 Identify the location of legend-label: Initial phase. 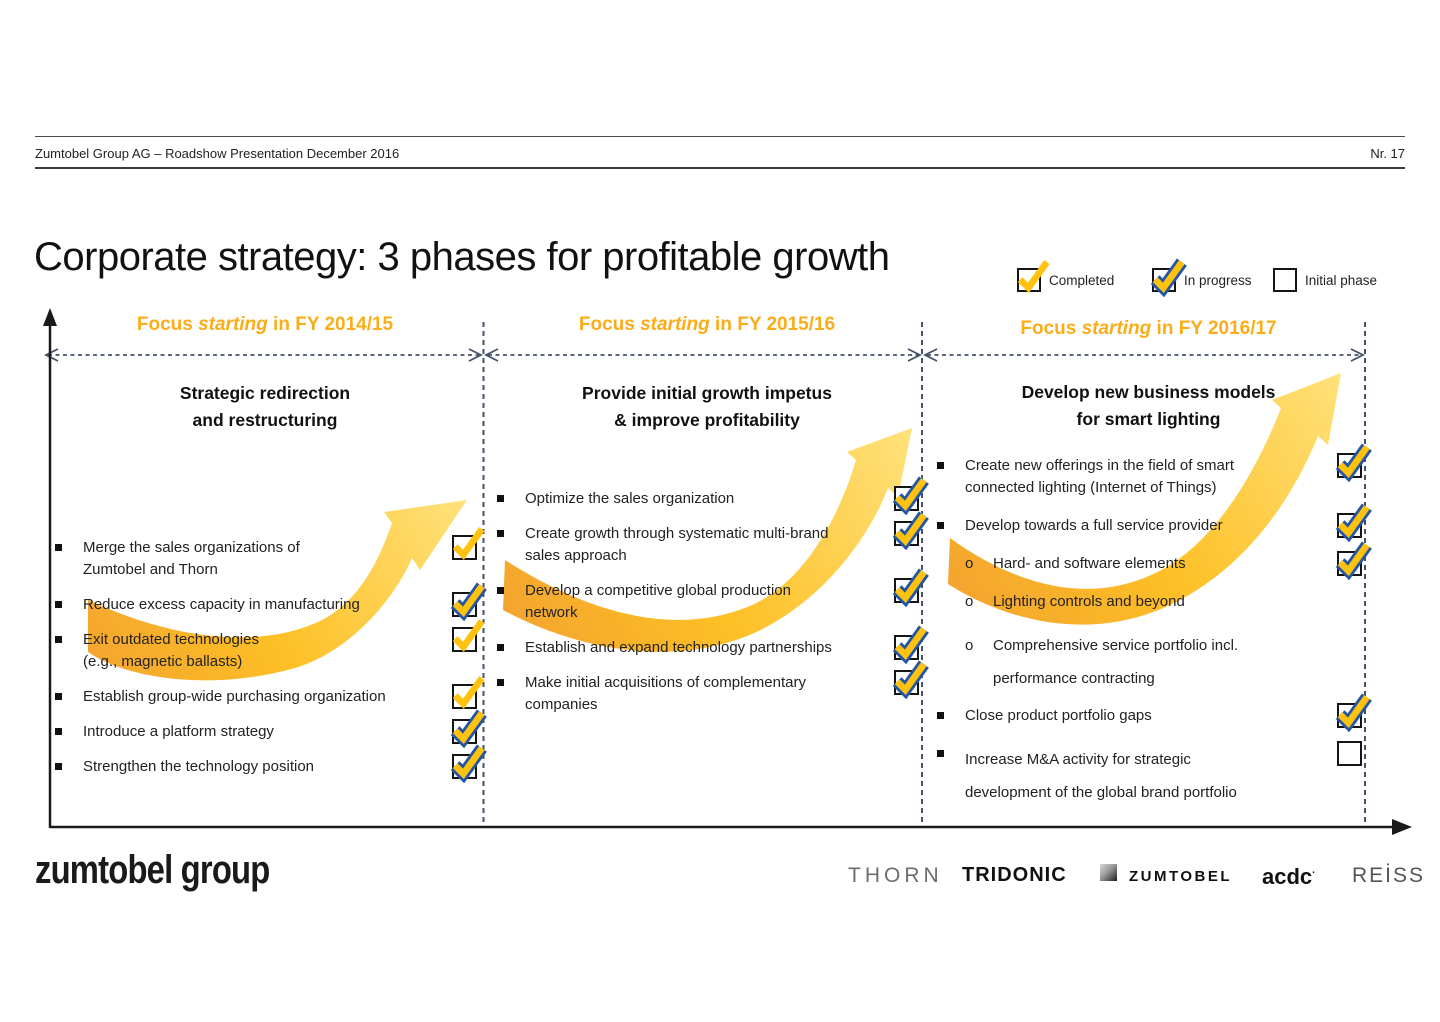
(1341, 280).